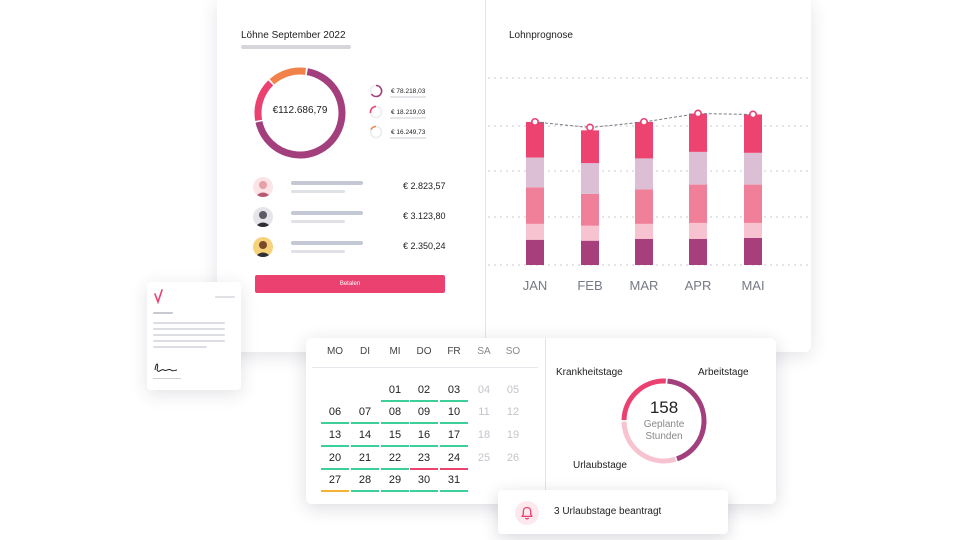  Describe the element at coordinates (296, 47) in the screenshot. I see `title-underline` at that location.